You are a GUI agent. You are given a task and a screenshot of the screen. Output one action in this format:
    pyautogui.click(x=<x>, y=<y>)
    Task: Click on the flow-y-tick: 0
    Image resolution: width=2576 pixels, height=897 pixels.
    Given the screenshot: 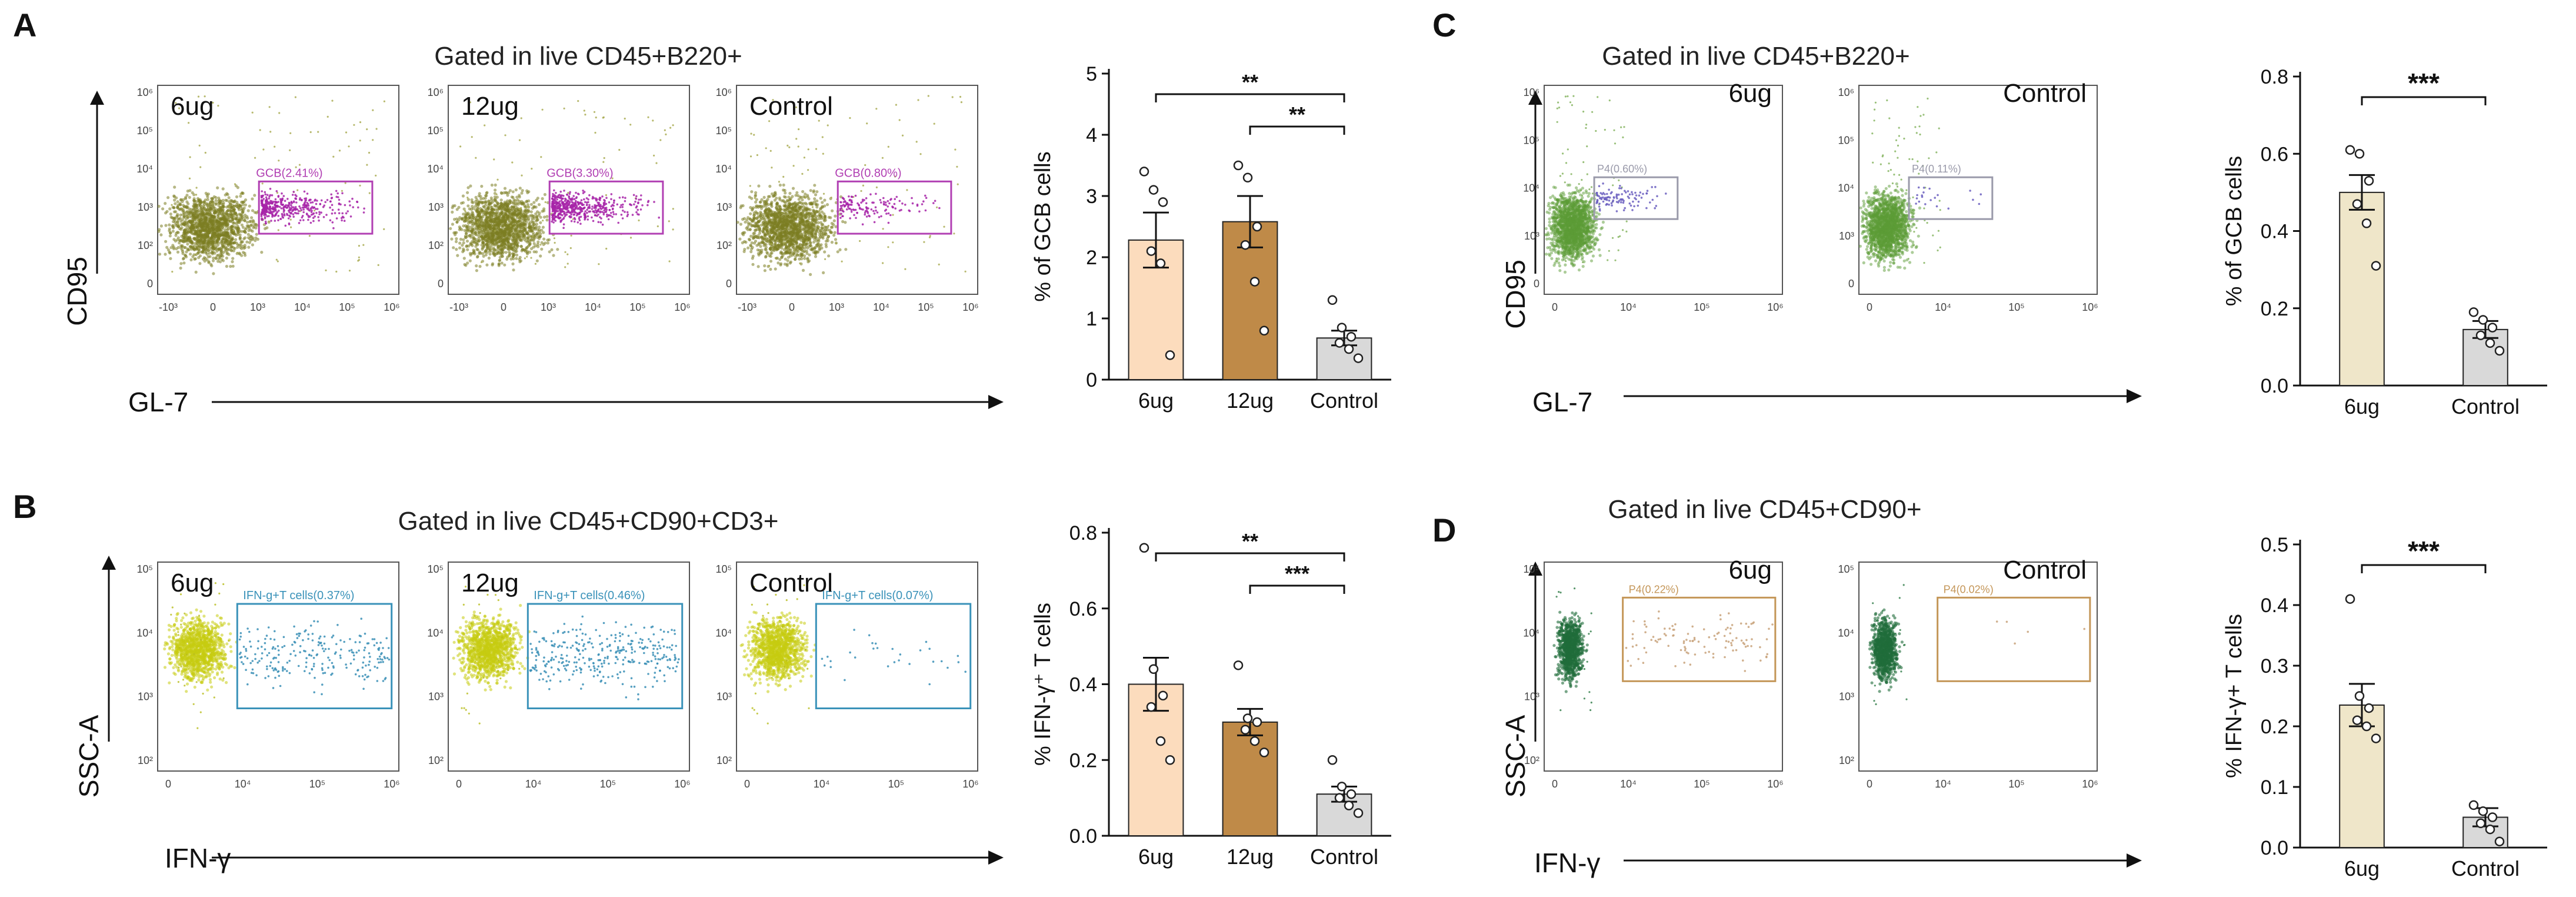 What is the action you would take?
    pyautogui.click(x=441, y=284)
    